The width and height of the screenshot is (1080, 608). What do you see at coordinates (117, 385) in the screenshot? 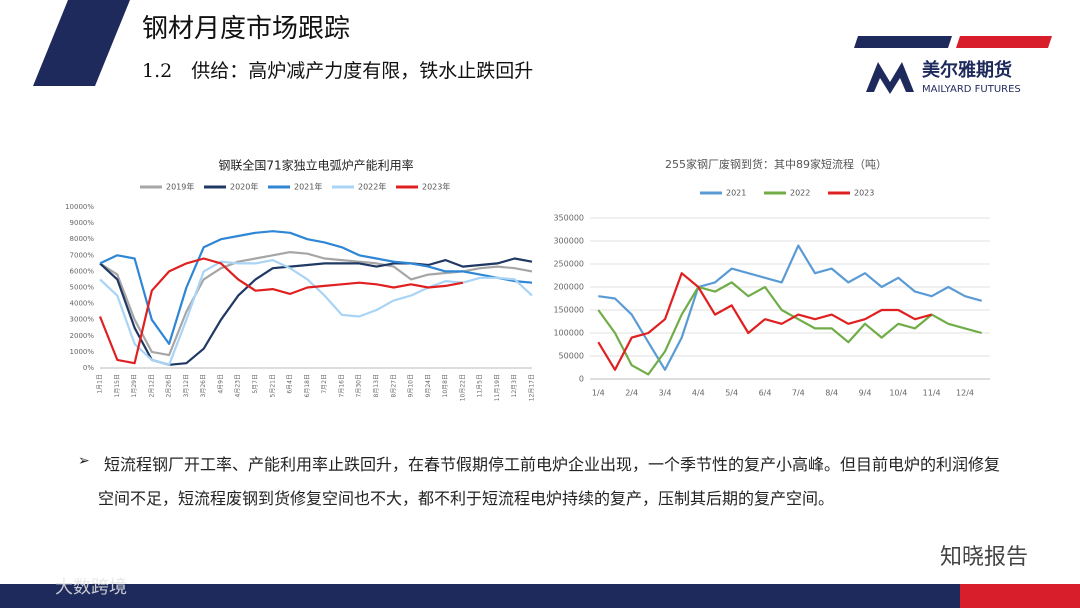
I see `x-tick-label: 1月15日` at bounding box center [117, 385].